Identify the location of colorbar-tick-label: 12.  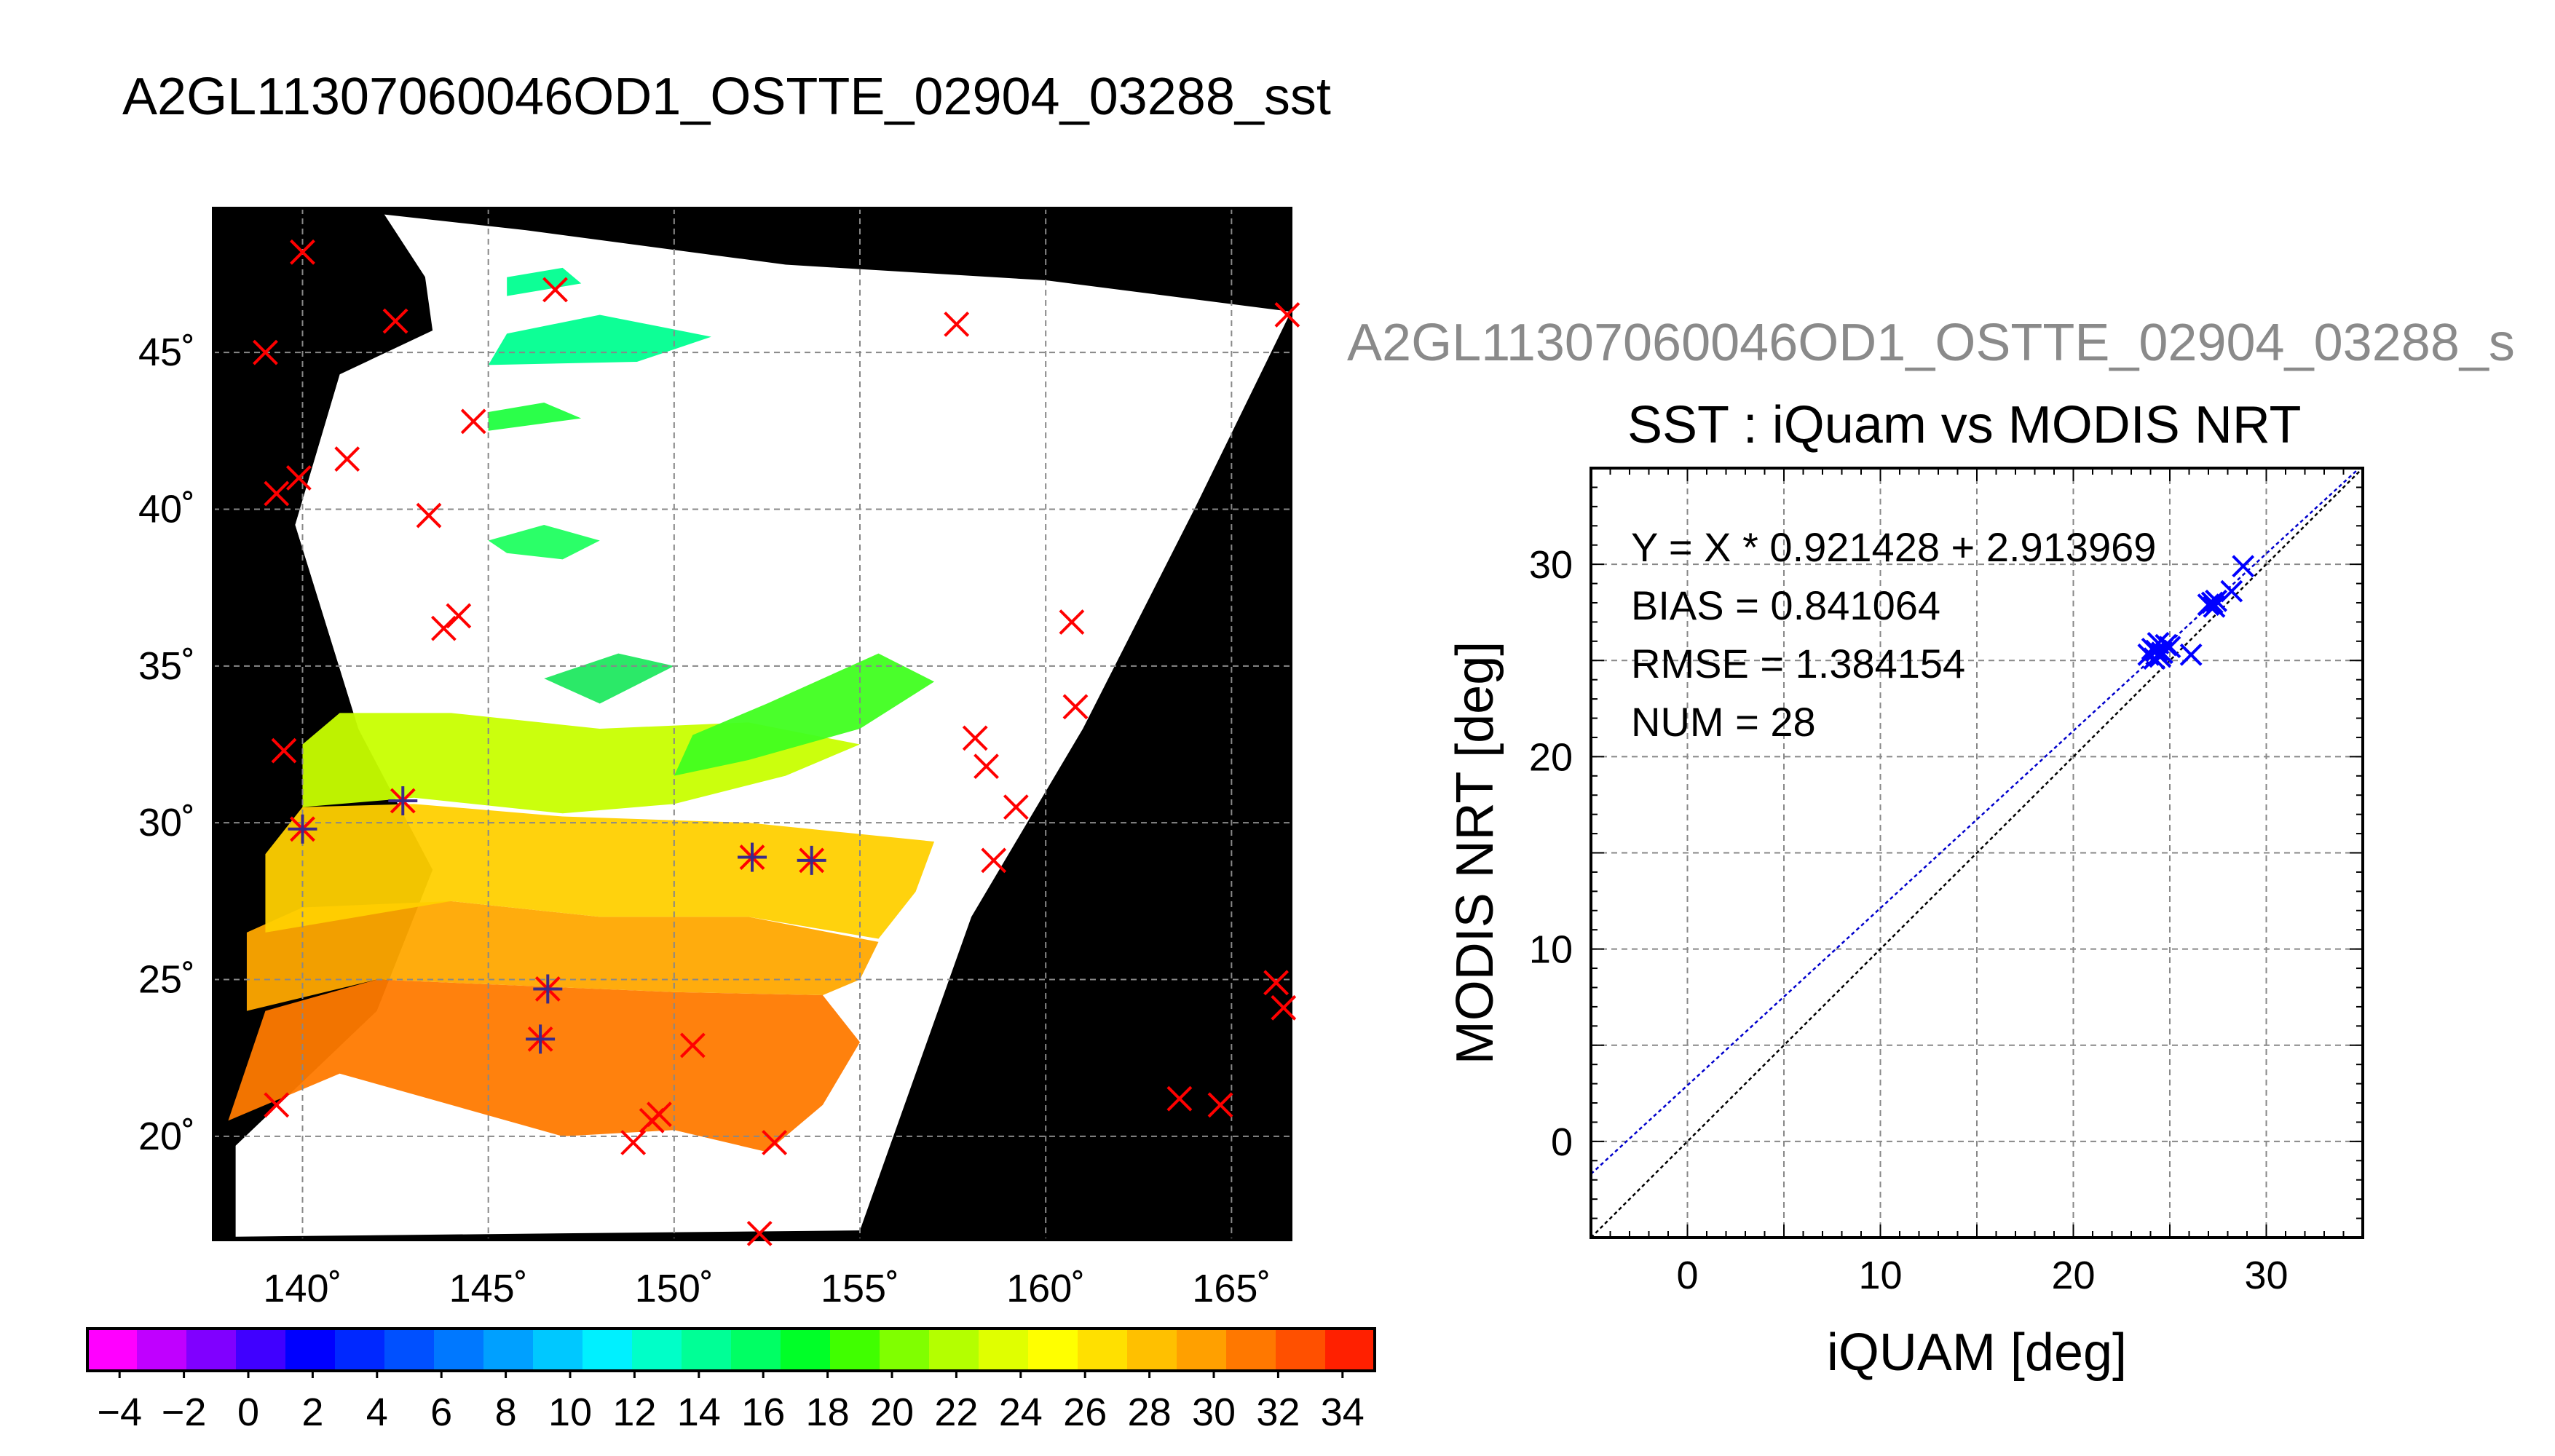
(634, 1412).